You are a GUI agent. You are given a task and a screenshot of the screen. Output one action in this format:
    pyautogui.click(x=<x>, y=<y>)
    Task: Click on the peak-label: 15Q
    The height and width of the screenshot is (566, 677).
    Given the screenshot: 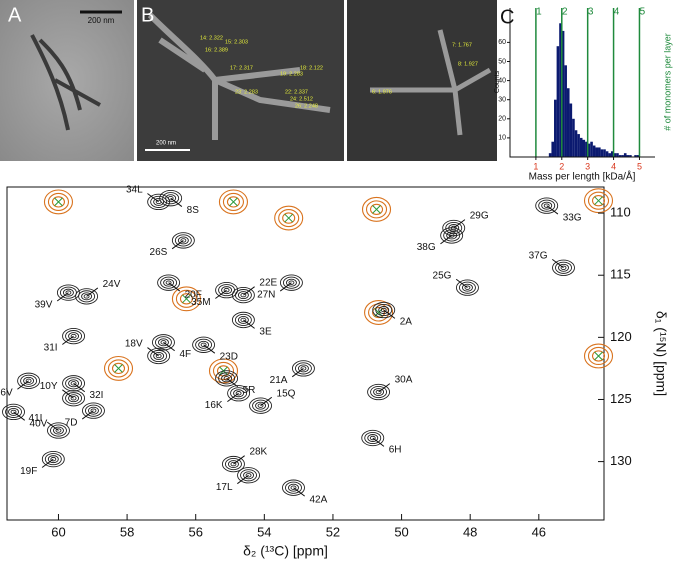 What is the action you would take?
    pyautogui.click(x=286, y=393)
    